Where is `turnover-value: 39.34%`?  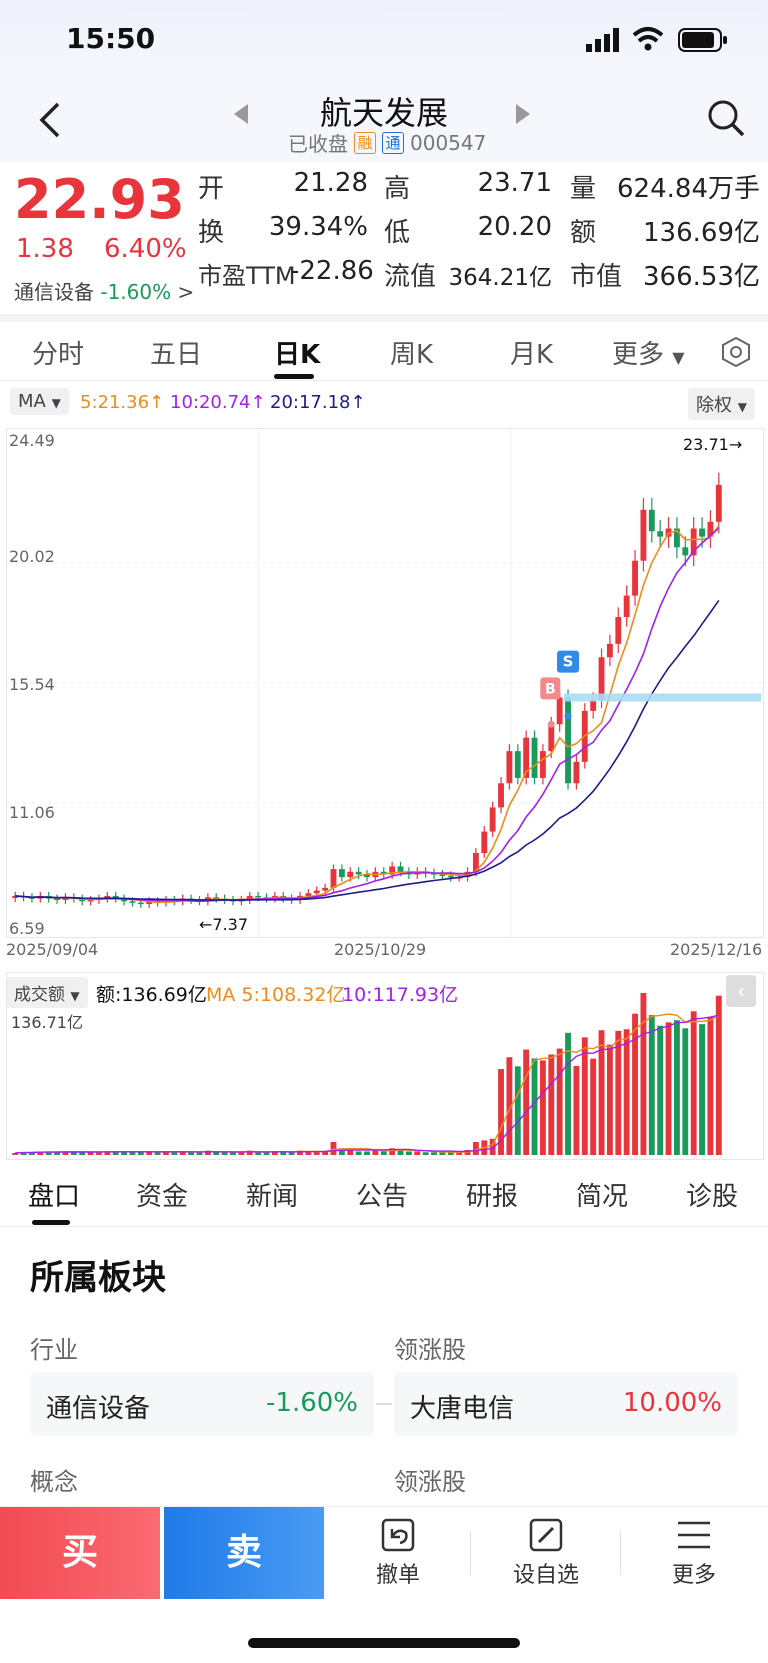
turnover-value: 39.34% is located at coordinates (318, 227).